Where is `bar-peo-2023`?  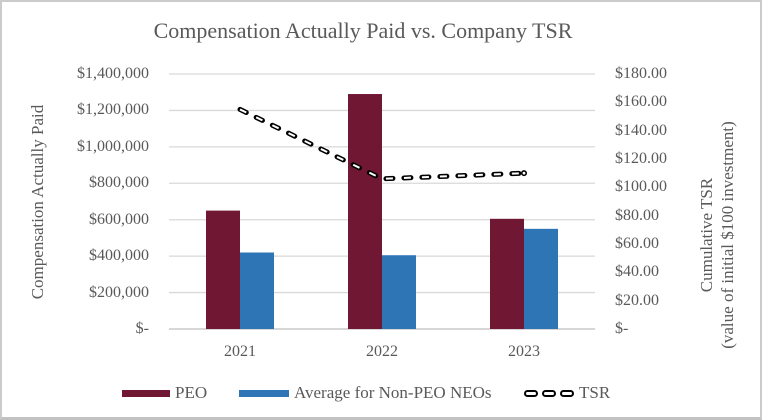 bar-peo-2023 is located at coordinates (507, 273).